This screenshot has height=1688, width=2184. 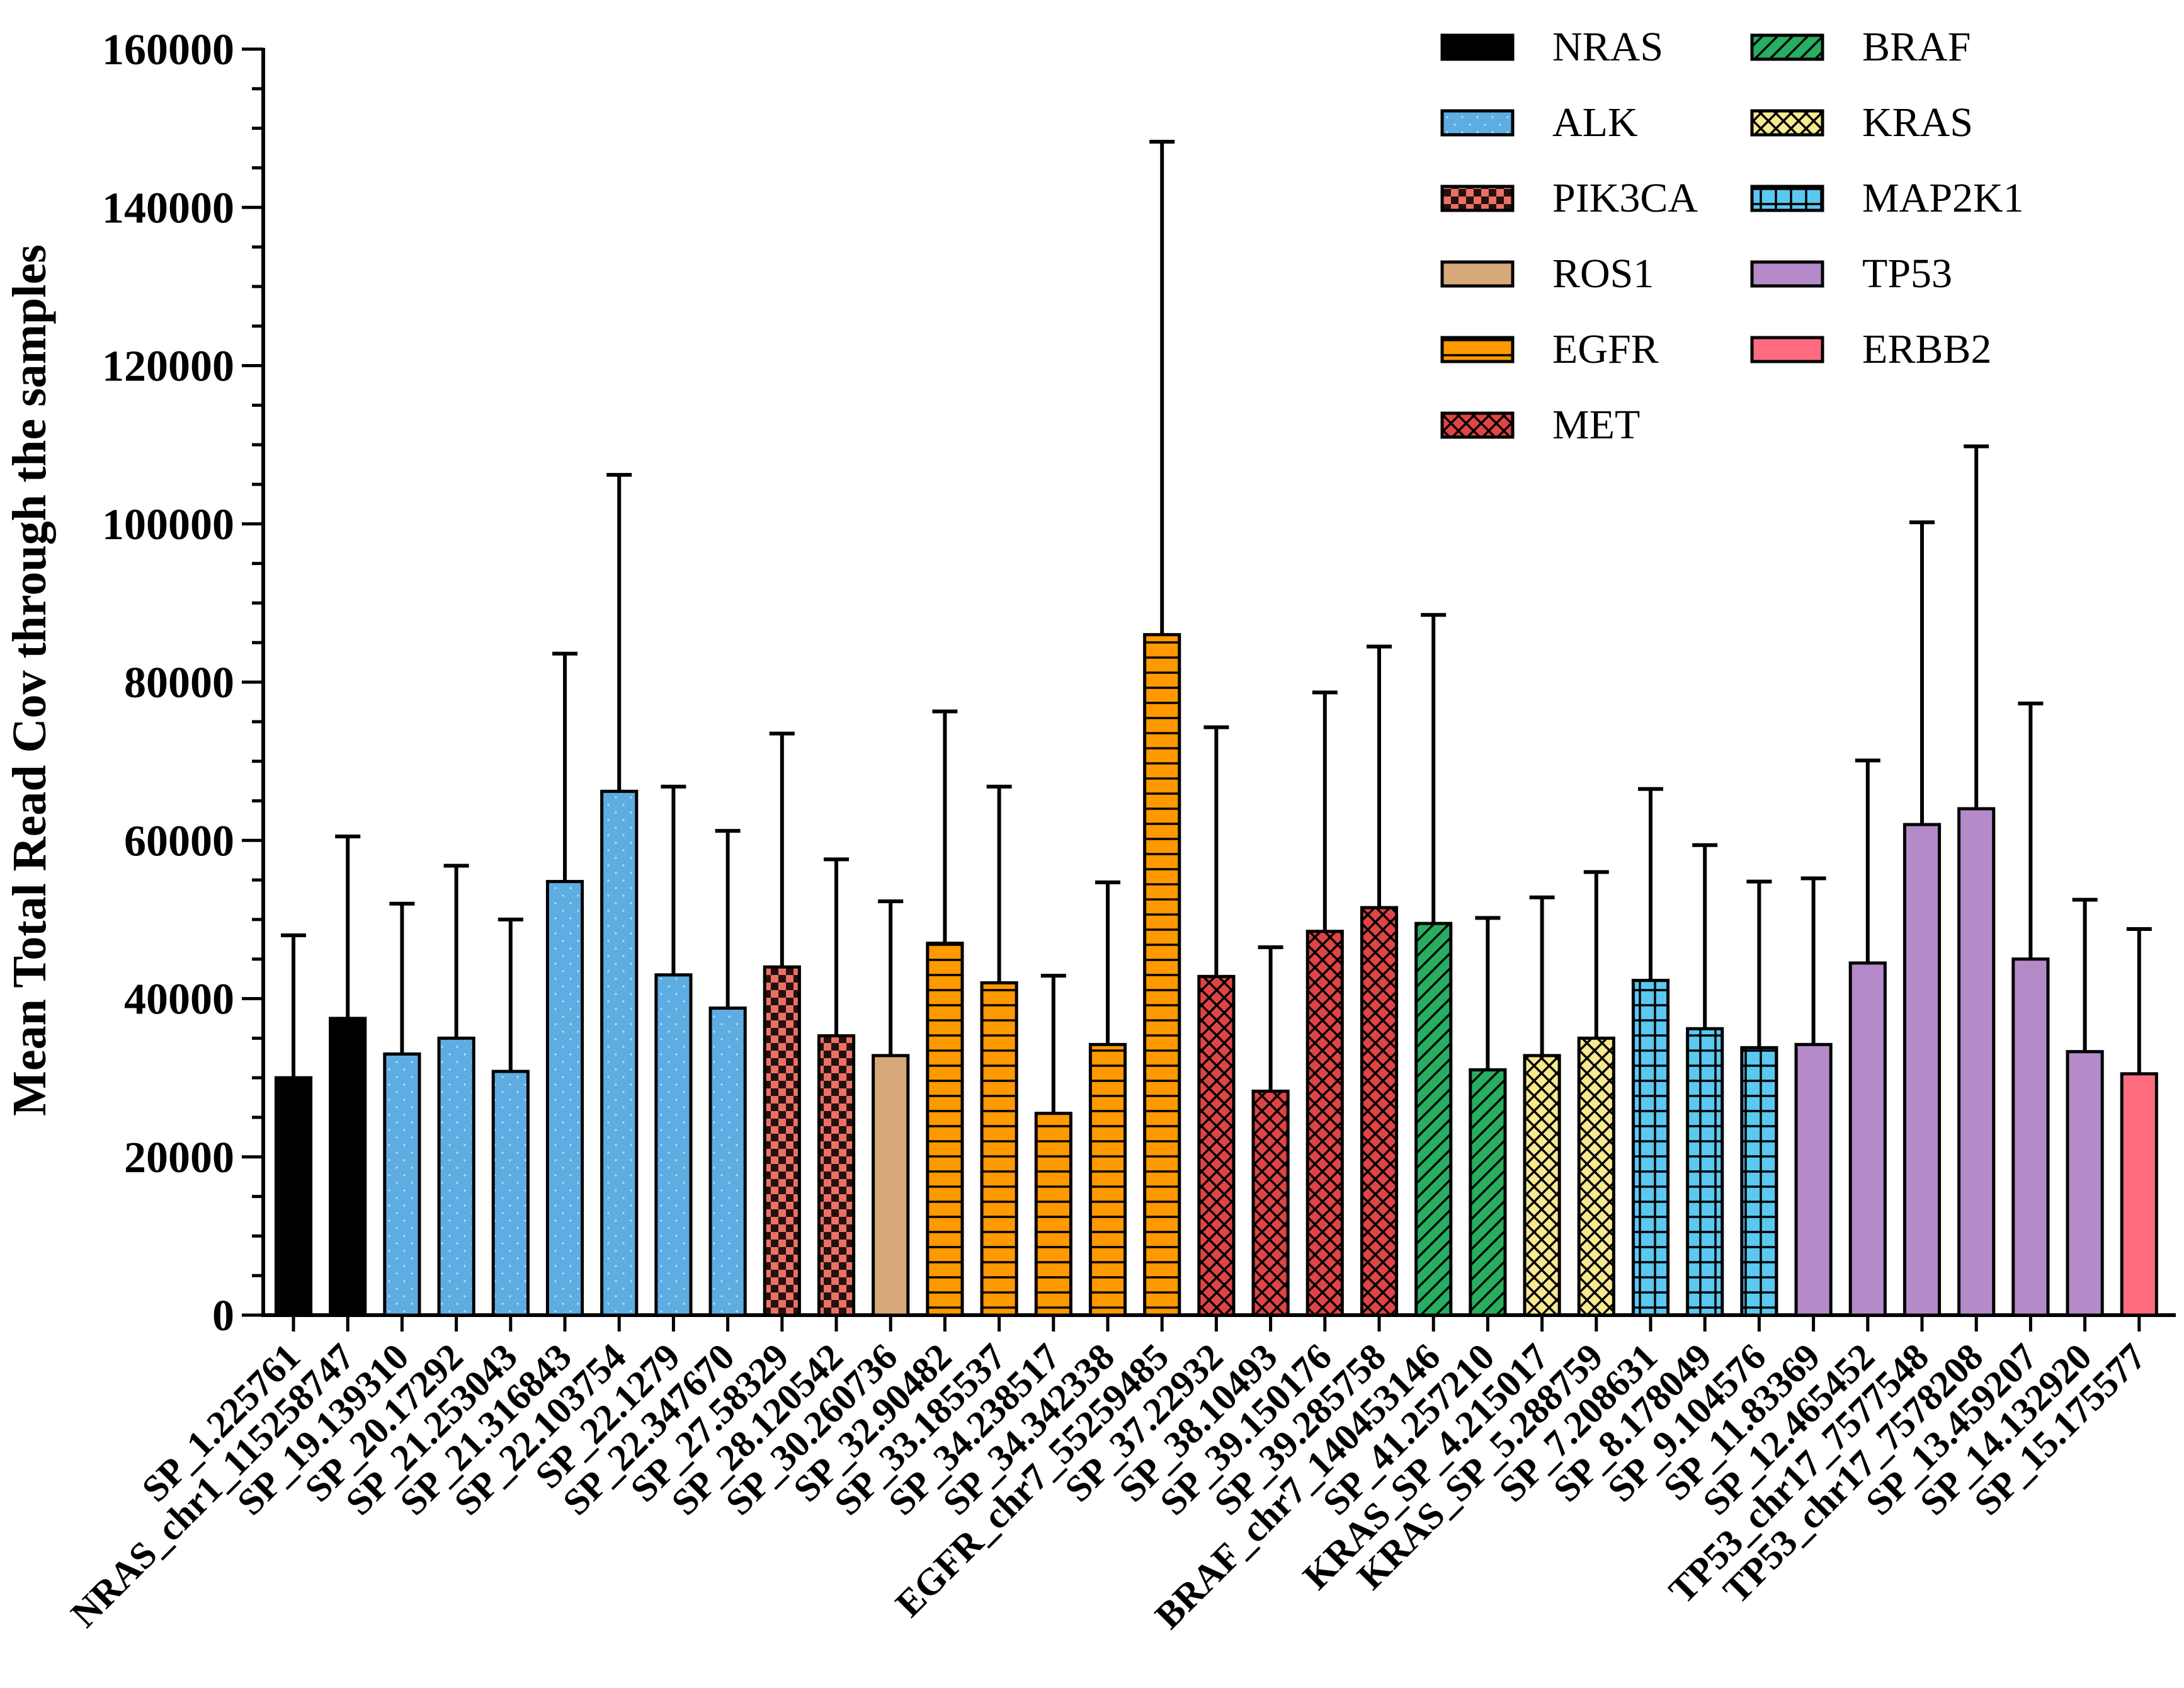 I want to click on legend-swatch-erbb2, so click(x=1787, y=349).